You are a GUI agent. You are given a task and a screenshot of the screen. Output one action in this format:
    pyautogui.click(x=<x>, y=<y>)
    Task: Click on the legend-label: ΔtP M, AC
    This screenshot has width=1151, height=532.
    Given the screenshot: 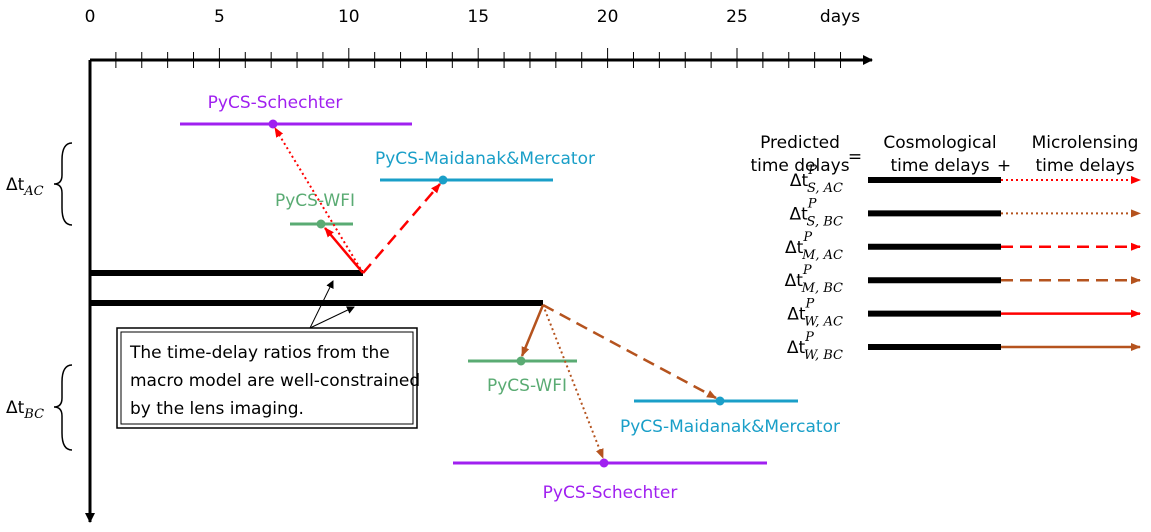 What is the action you would take?
    pyautogui.click(x=814, y=246)
    